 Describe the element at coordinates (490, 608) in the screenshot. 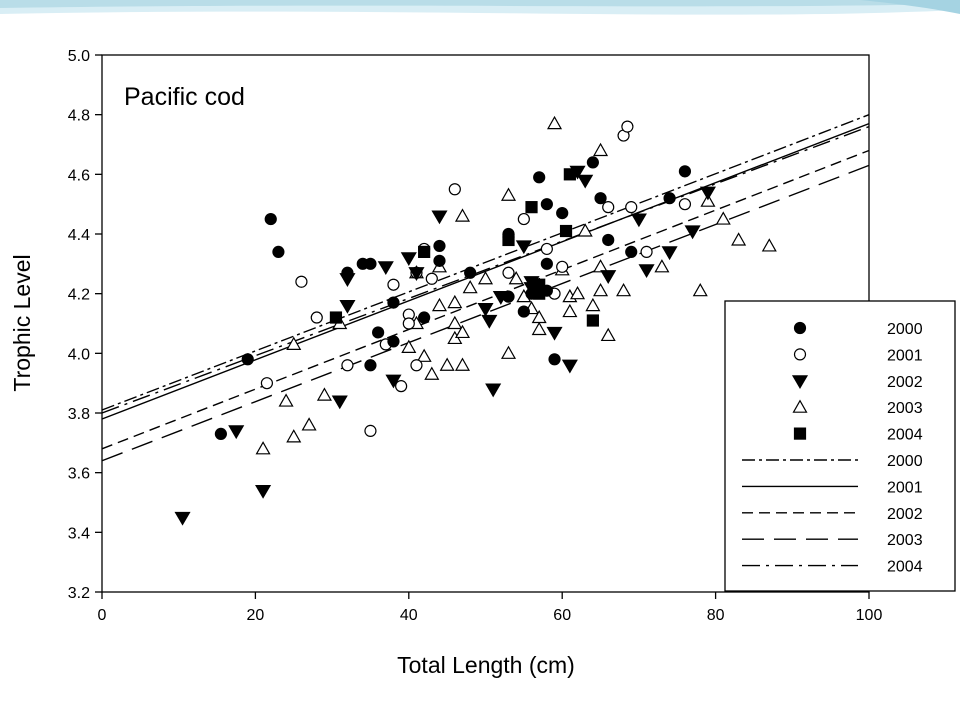

I see `x-axis-ticks: 0 20 40 60 80 100` at that location.